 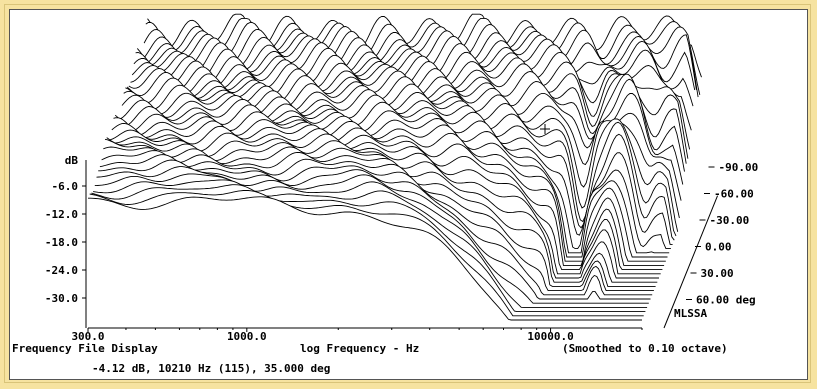 I want to click on y-tick-label: -12.0, so click(x=61, y=214).